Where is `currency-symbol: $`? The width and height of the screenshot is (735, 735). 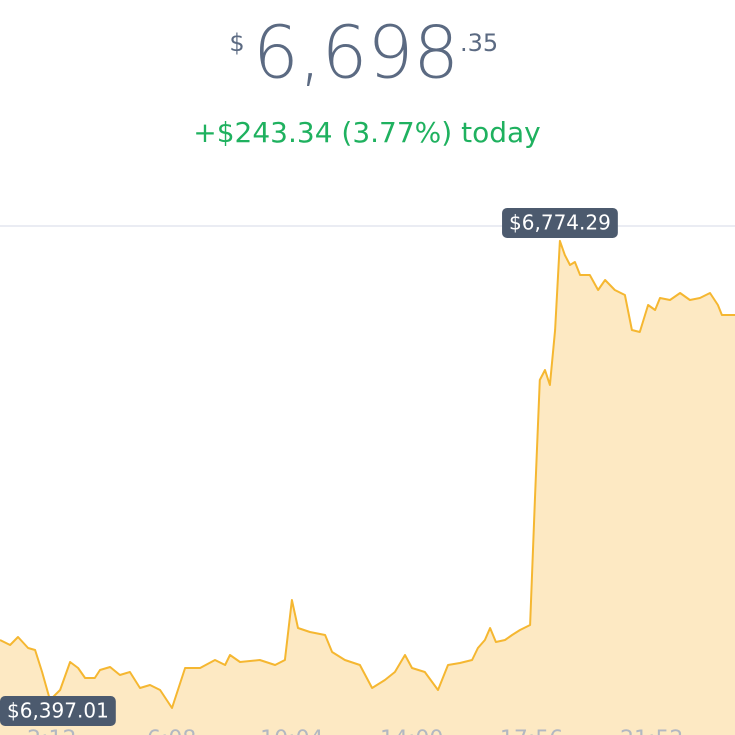 currency-symbol: $ is located at coordinates (236, 43).